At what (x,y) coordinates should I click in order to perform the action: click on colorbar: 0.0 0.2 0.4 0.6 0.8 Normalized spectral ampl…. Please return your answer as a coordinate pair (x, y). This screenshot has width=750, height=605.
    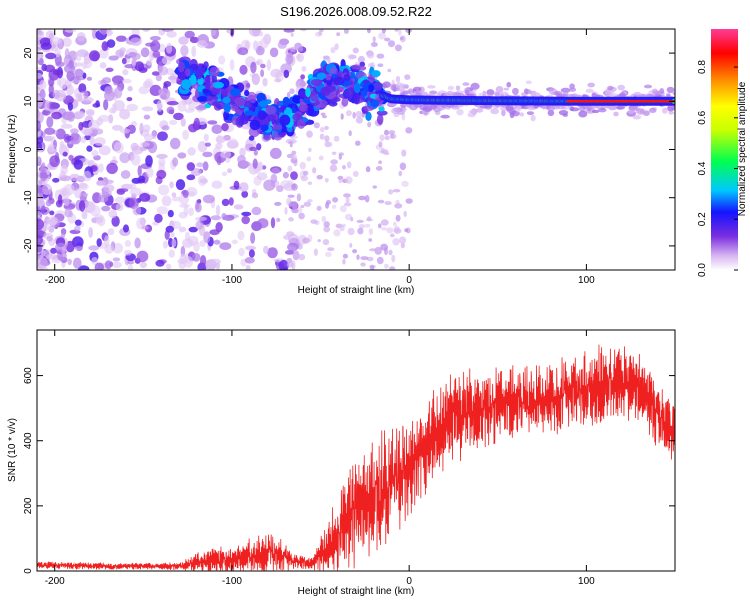
    Looking at the image, I should click on (722, 153).